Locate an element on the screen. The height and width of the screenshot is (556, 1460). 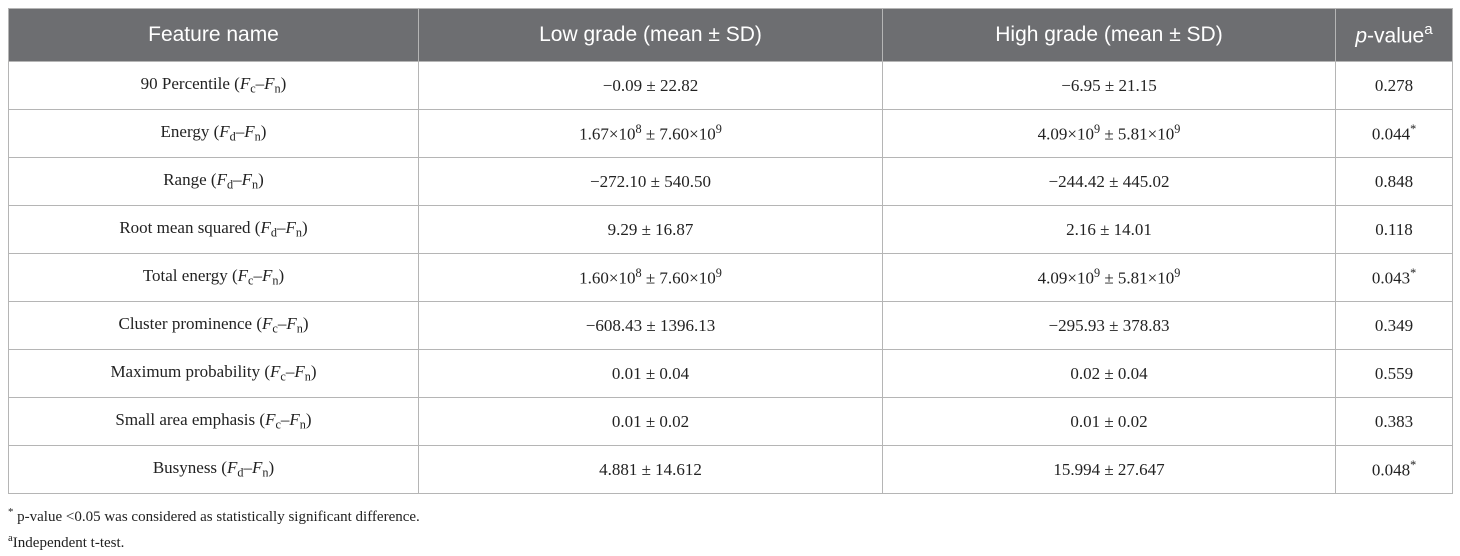
text-run: 0.118 is located at coordinates (1394, 229).